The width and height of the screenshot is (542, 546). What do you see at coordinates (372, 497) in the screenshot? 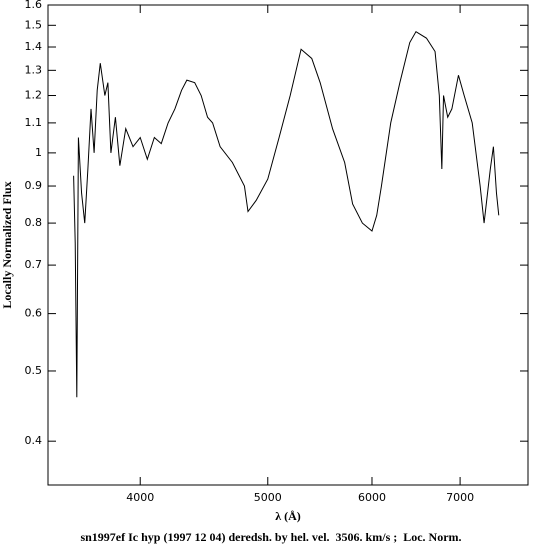
I see `x-tick-label: 6000` at bounding box center [372, 497].